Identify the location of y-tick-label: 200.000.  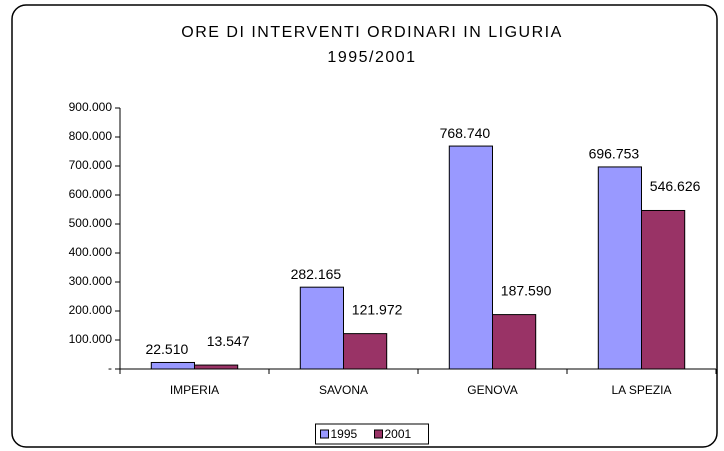
(91, 310).